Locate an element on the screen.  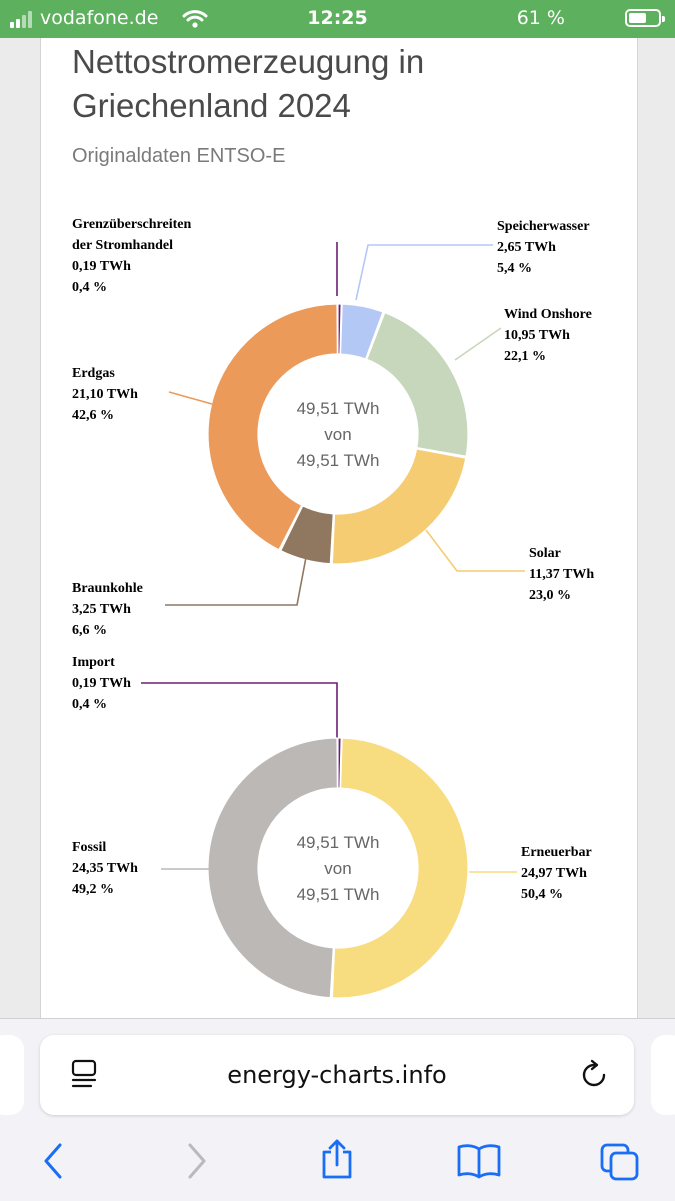
label-fossil-line: 24,35 TWh is located at coordinates (105, 868).